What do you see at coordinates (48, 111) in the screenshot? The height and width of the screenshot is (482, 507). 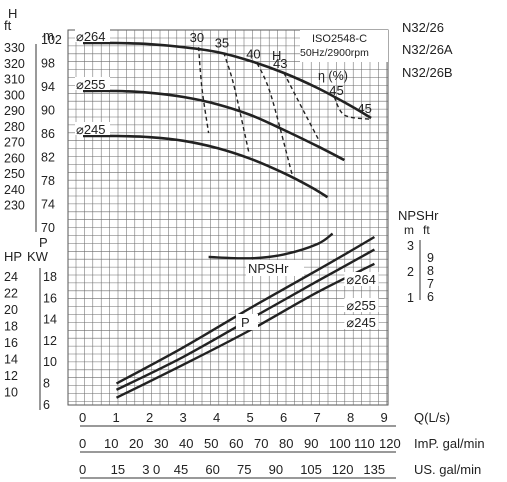 I see `head-m-tick: 90` at bounding box center [48, 111].